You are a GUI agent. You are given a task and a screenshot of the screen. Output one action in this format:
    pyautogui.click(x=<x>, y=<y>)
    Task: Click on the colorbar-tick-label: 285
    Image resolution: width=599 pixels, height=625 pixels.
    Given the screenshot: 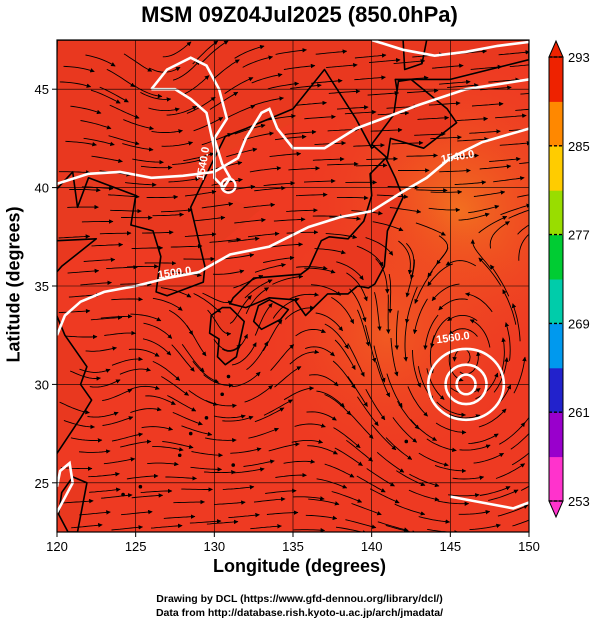 What is the action you would take?
    pyautogui.click(x=579, y=146)
    